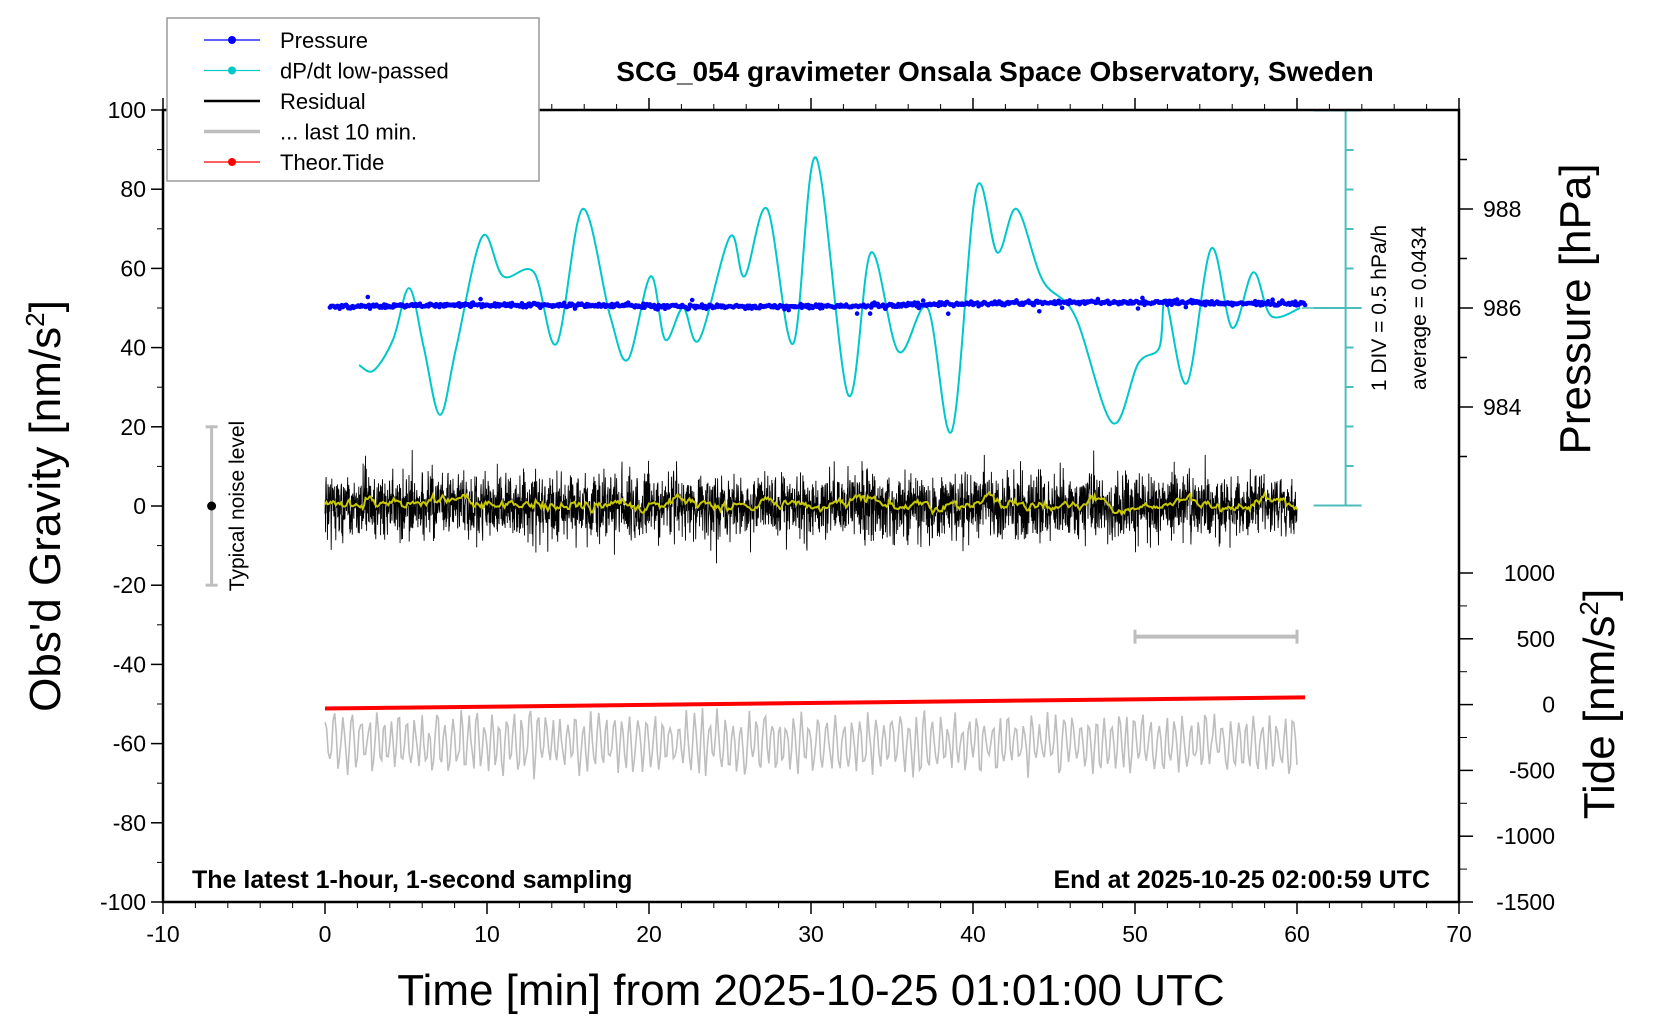 The image size is (1660, 1020). Describe the element at coordinates (323, 101) in the screenshot. I see `legend-label: Residual` at that location.